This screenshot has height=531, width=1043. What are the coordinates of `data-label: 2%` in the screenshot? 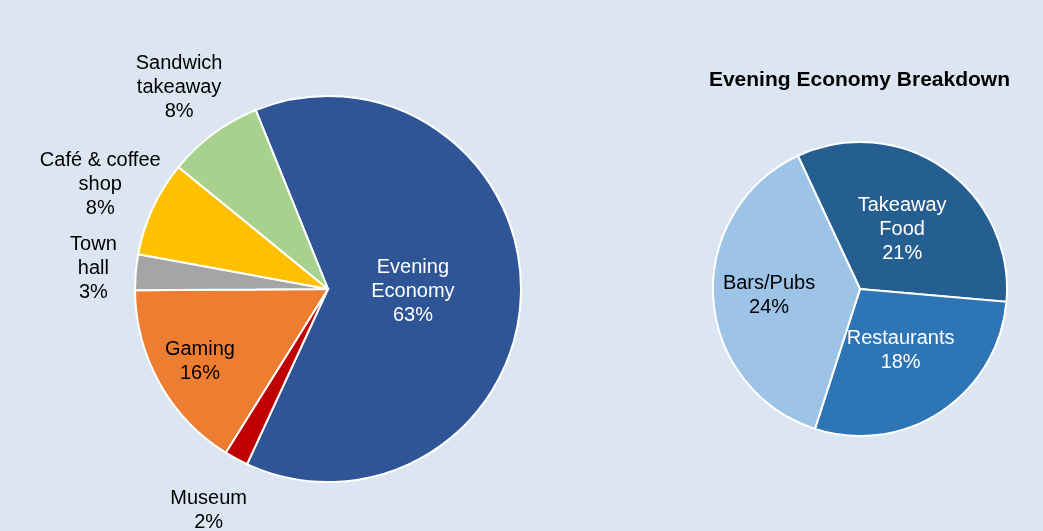 It's located at (209, 520).